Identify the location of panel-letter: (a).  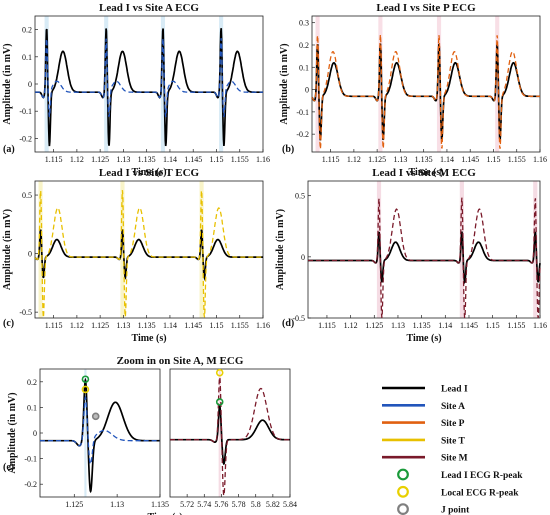
(9, 149).